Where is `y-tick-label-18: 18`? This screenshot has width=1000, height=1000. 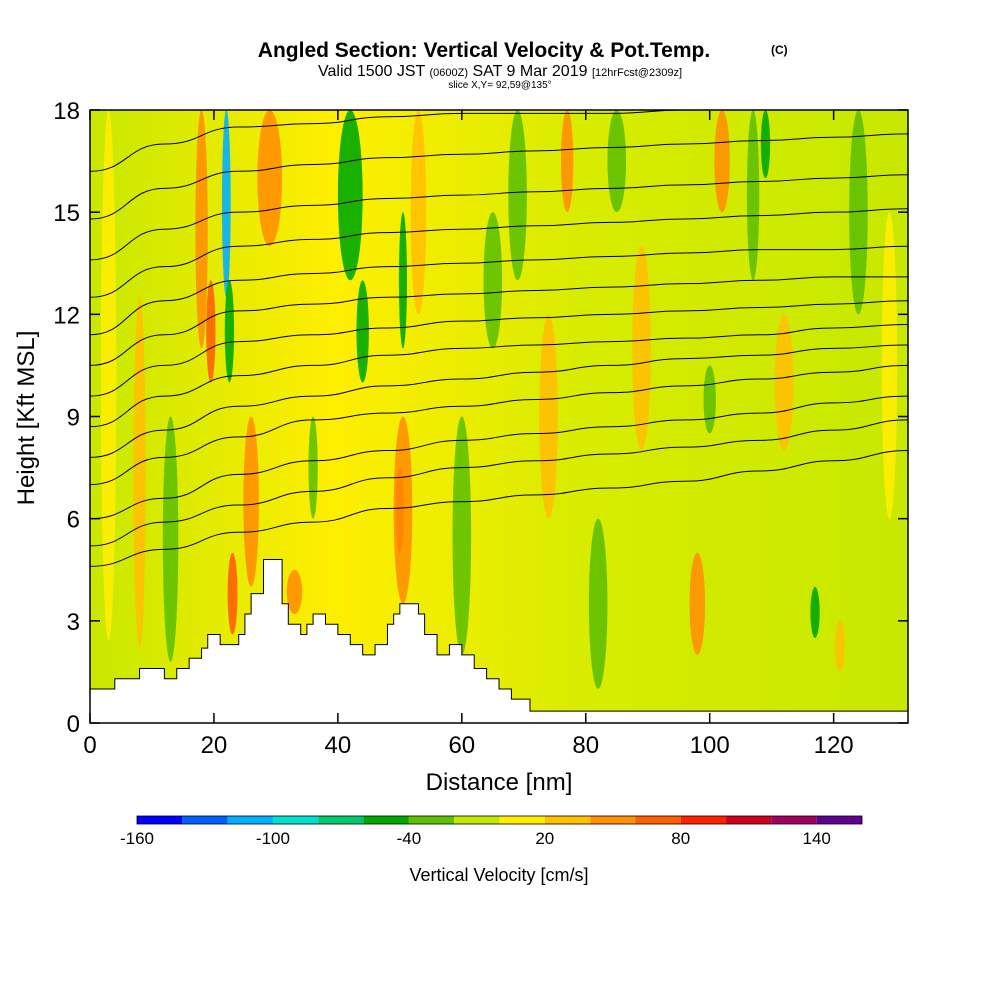
y-tick-label-18: 18 is located at coordinates (66, 111).